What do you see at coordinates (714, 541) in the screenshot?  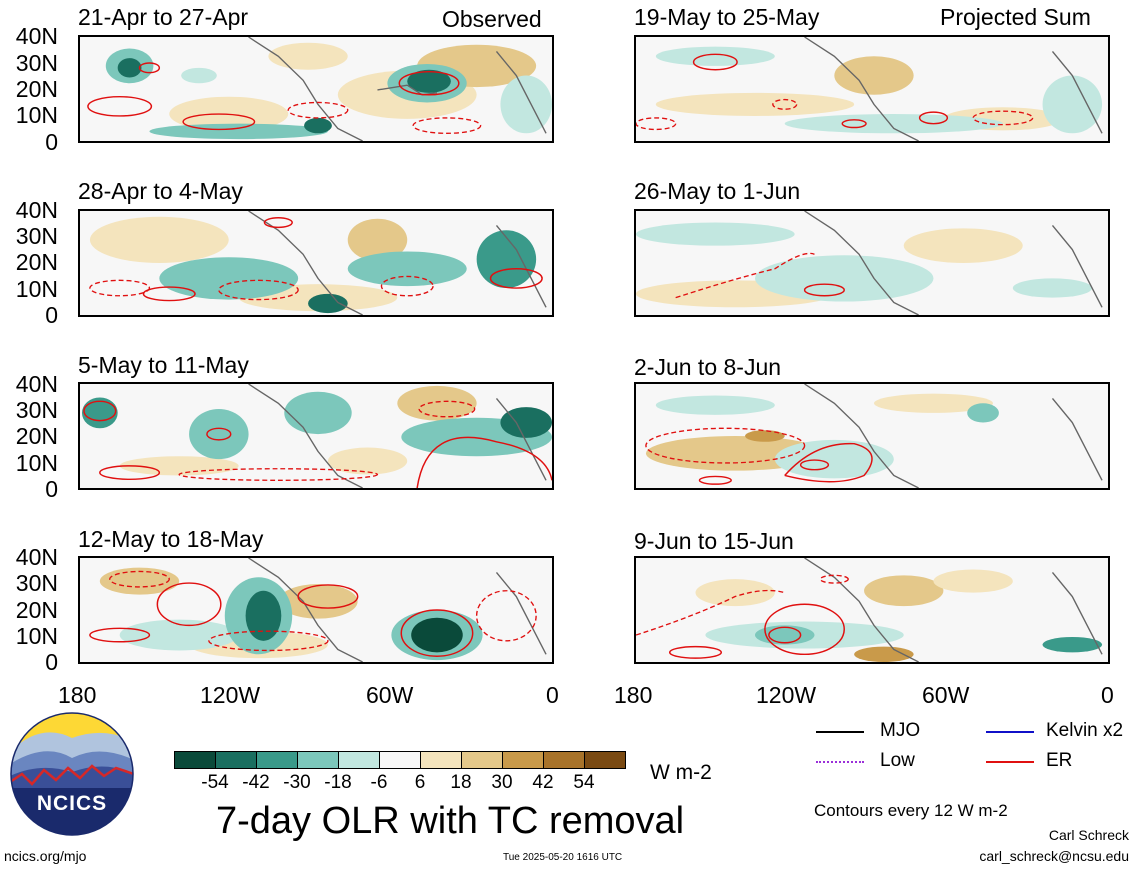 I see `panel-title-proj-4: 9-Jun to 15-Jun` at bounding box center [714, 541].